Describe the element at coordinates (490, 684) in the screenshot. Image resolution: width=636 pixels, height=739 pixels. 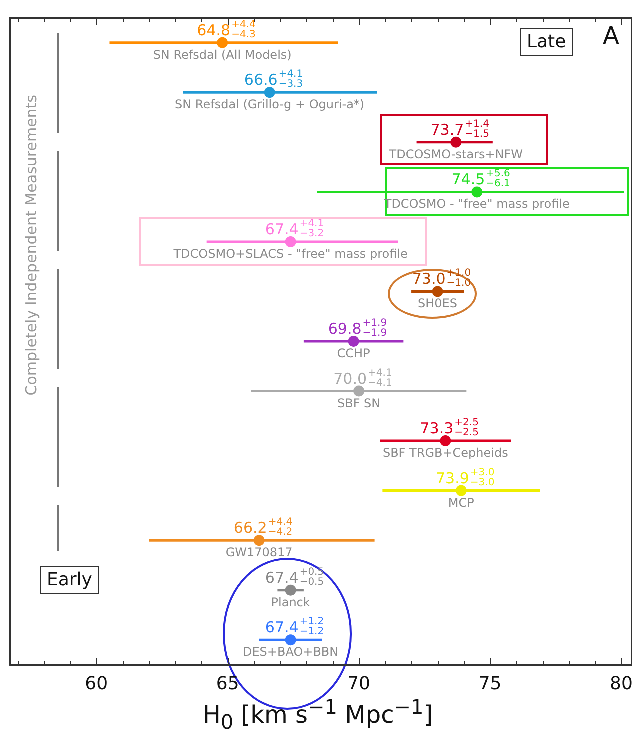
I see `x-tick-label: 75` at that location.